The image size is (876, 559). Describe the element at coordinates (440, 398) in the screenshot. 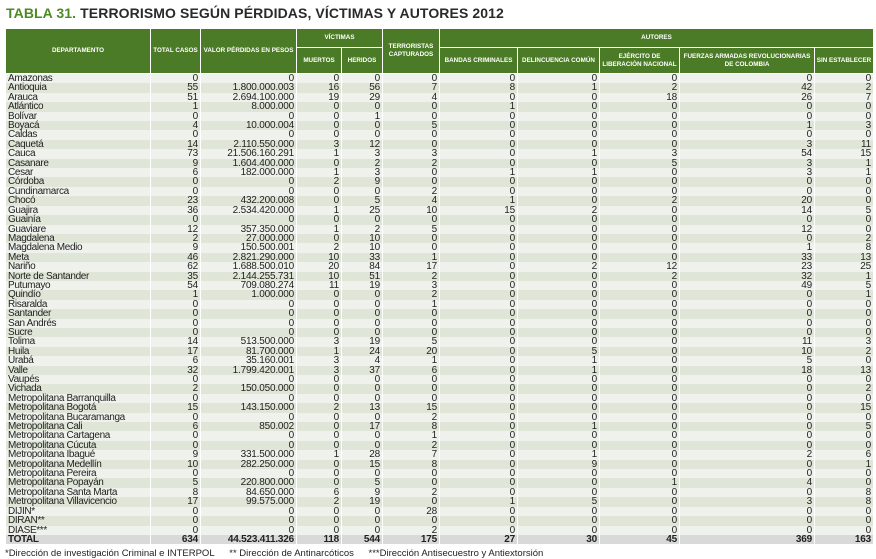

I see `table-row: Metropolitana Barranquilla 0 0 0 0 0 0 0 0 0 0` at that location.